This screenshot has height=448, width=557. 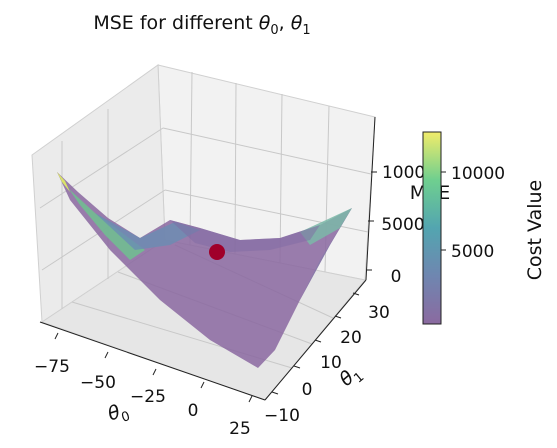 What do you see at coordinates (118, 413) in the screenshot?
I see `x-axis-title: θ0` at bounding box center [118, 413].